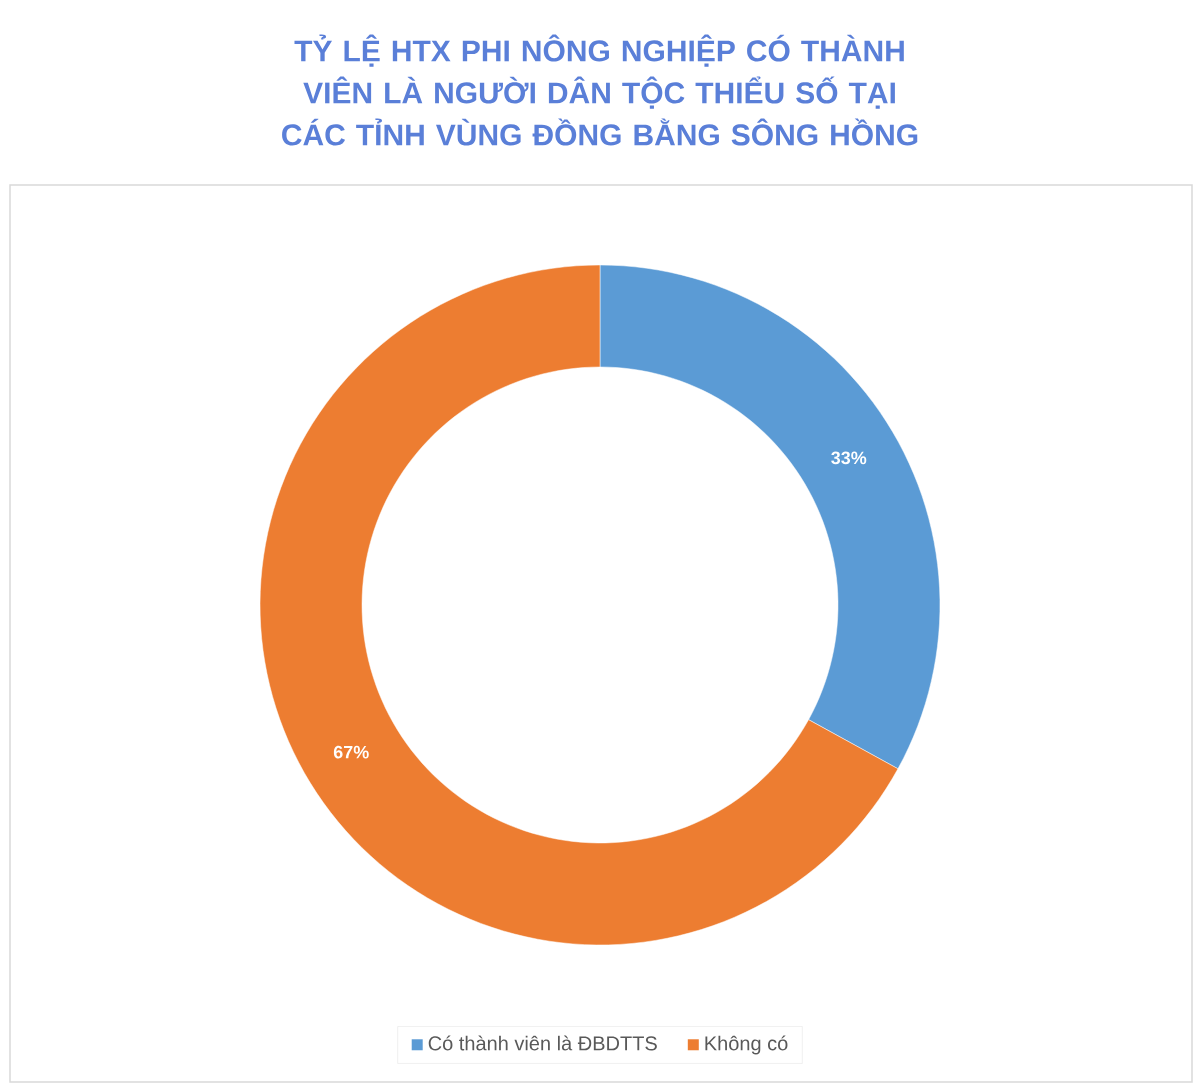  I want to click on chart-title: TỶ LỆ HTX PHI NÔNG NGHIỆP CÓ THÀNH VIÊN LÀ NGƯỜI DÂN TỘC THIỂU SỐ TẠI CÁC TỈNH VÙNG ĐỒNG BẰNG SÔNG HỒNG, so click(600, 90).